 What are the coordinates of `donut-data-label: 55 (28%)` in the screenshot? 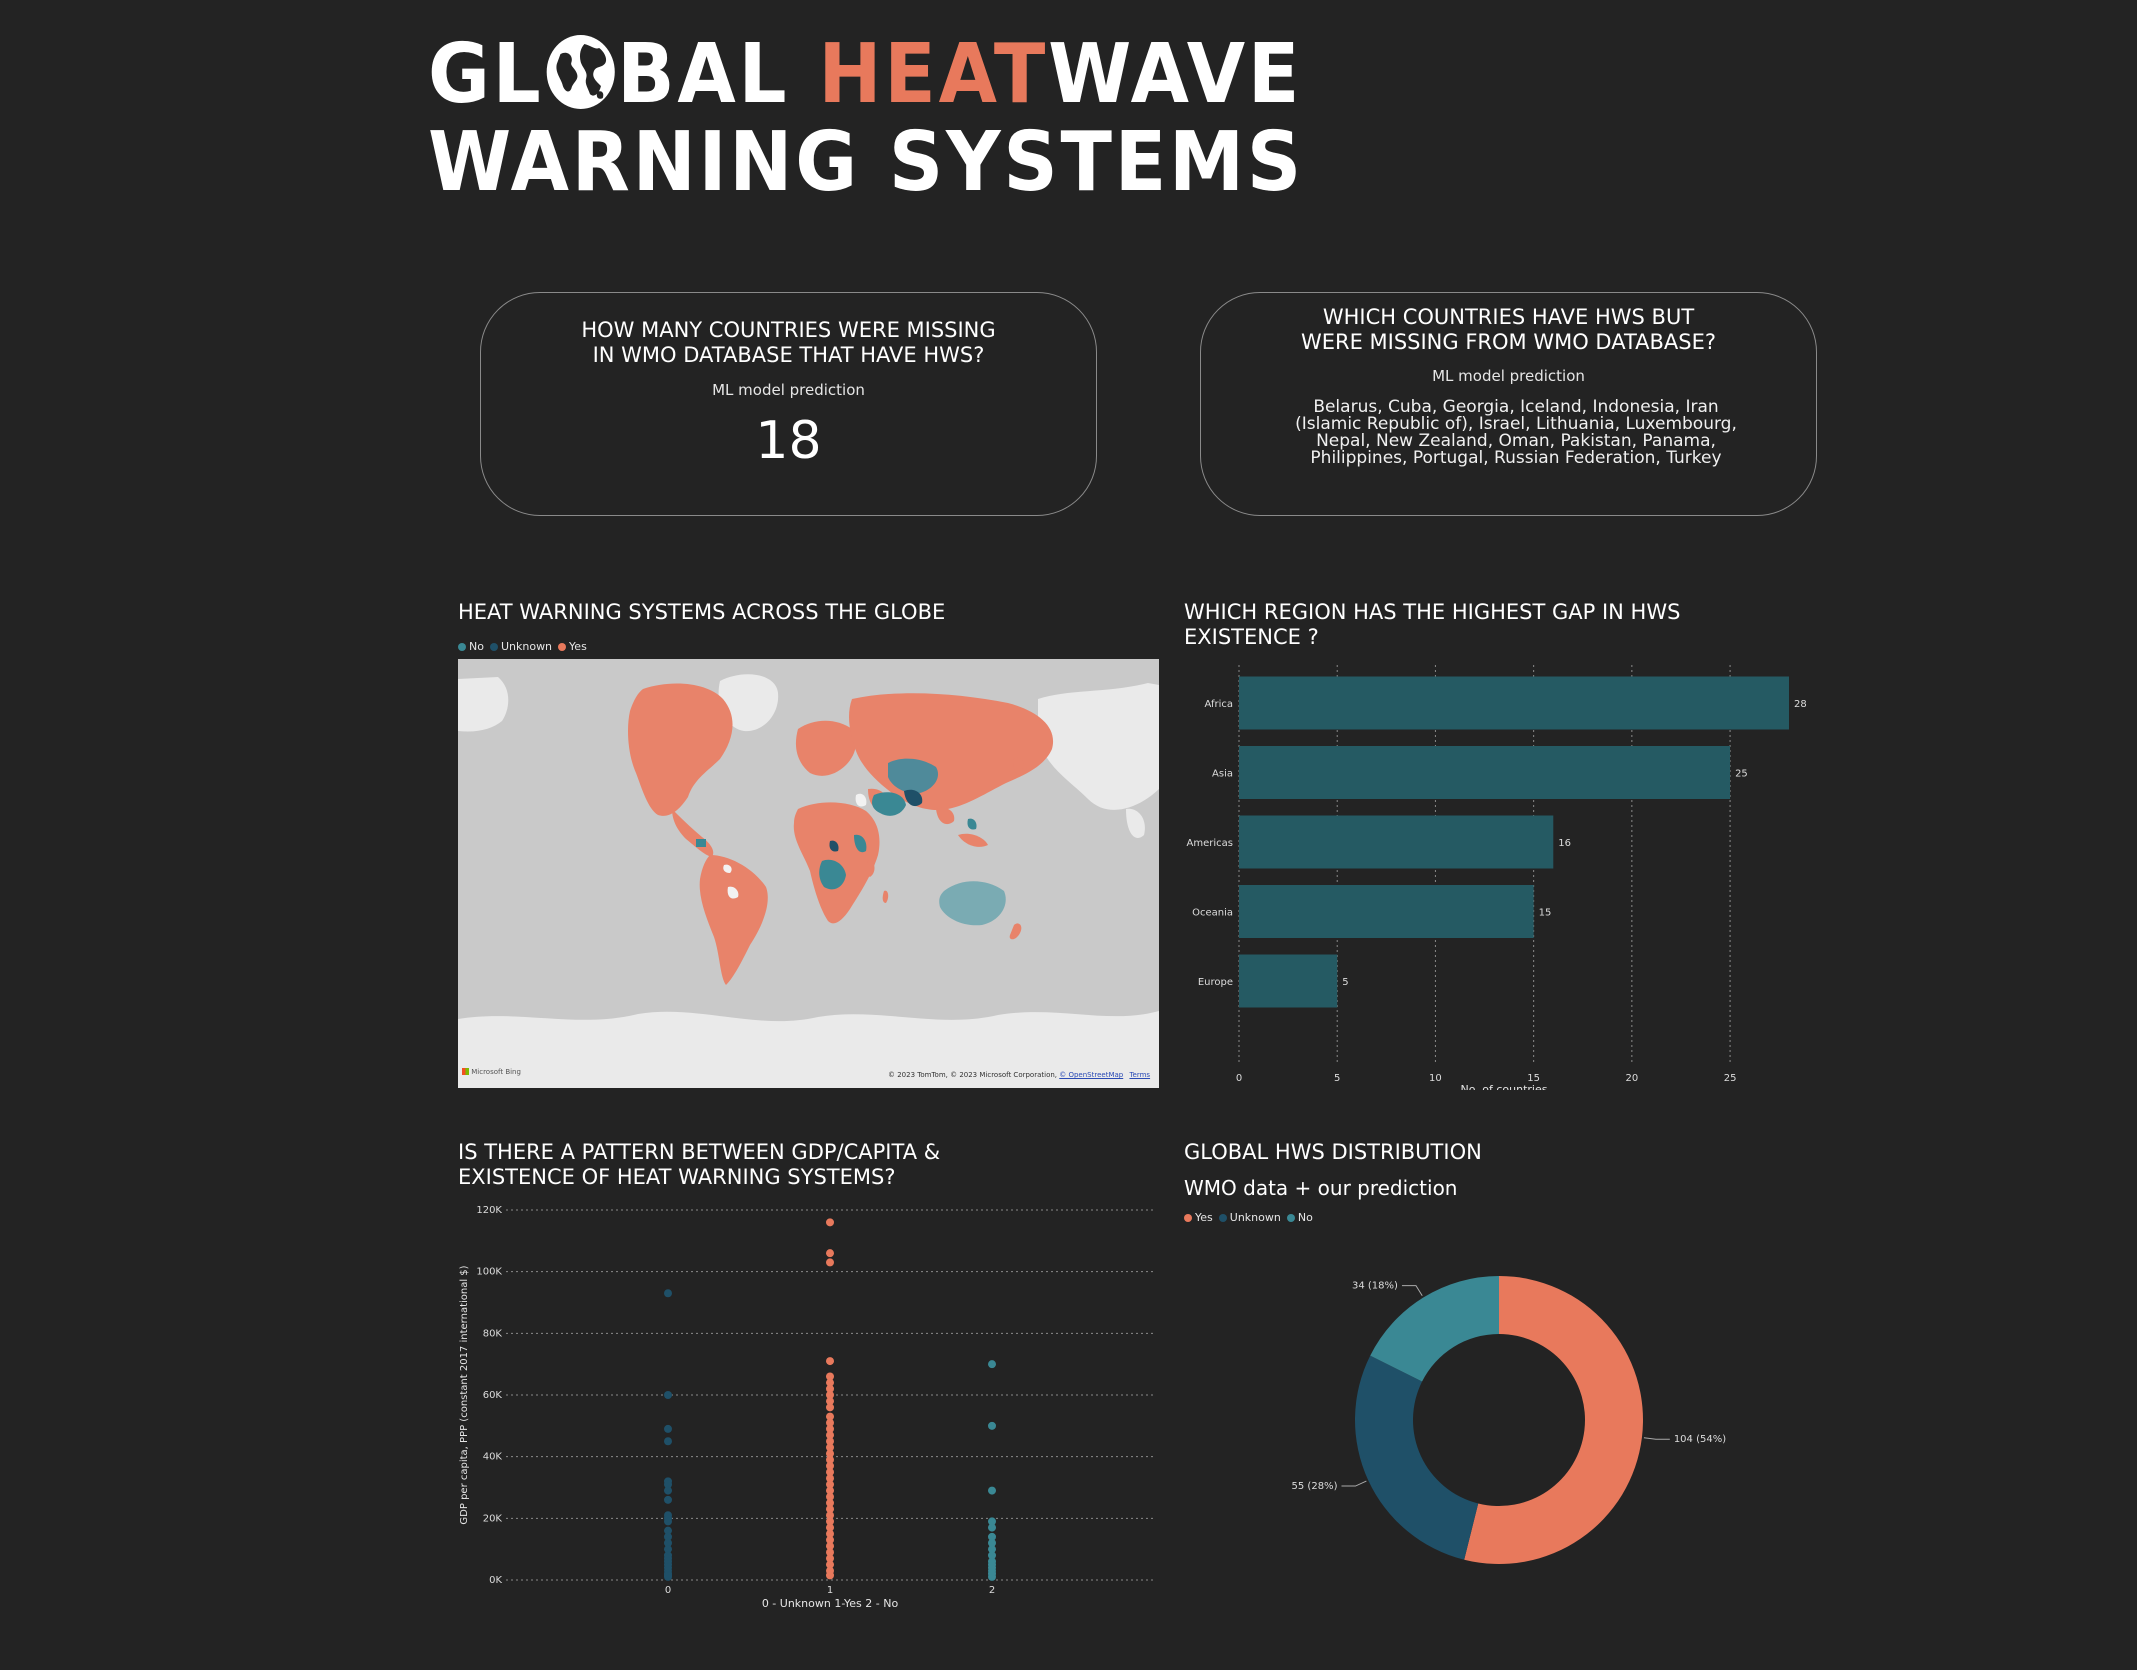 It's located at (1315, 1486).